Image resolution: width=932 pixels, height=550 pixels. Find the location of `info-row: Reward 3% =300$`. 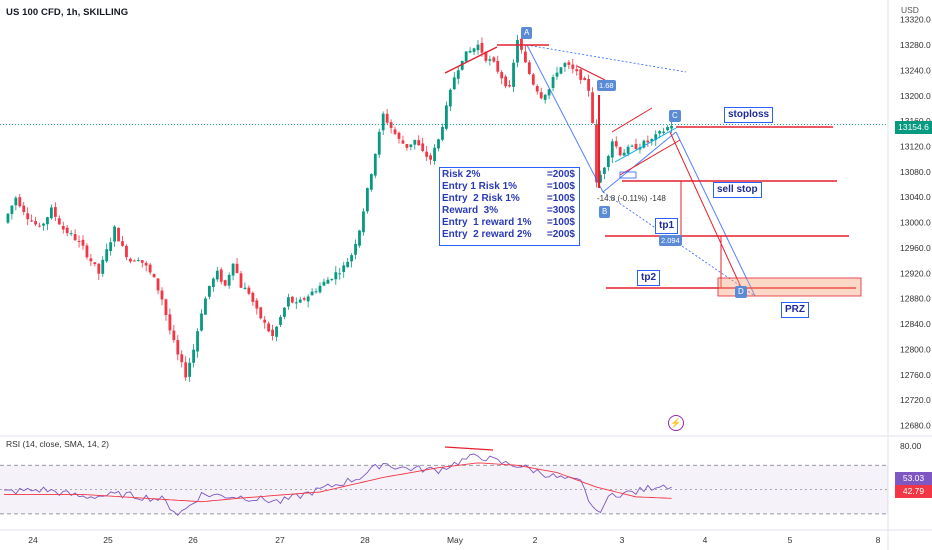

info-row: Reward 3% =300$ is located at coordinates (510, 211).